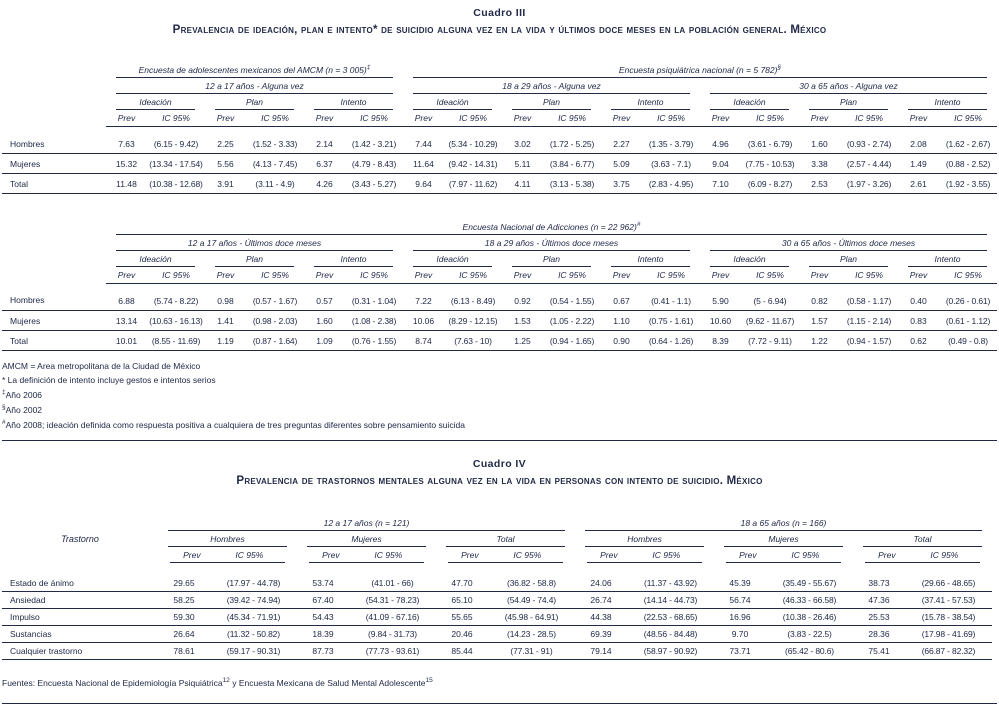  What do you see at coordinates (275, 183) in the screenshot?
I see `ic95-value: (3.11 - 4.9)` at bounding box center [275, 183].